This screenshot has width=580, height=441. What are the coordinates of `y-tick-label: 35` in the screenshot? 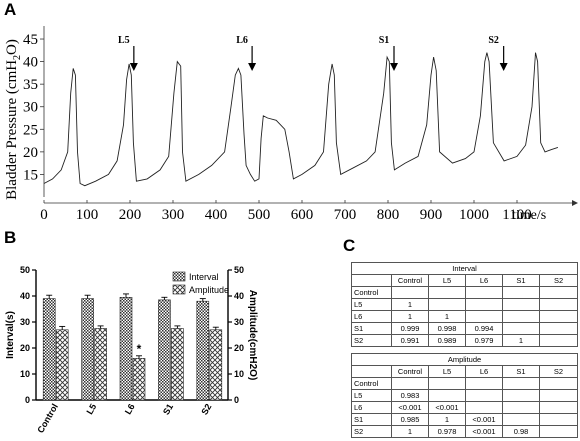 It's located at (30, 85).